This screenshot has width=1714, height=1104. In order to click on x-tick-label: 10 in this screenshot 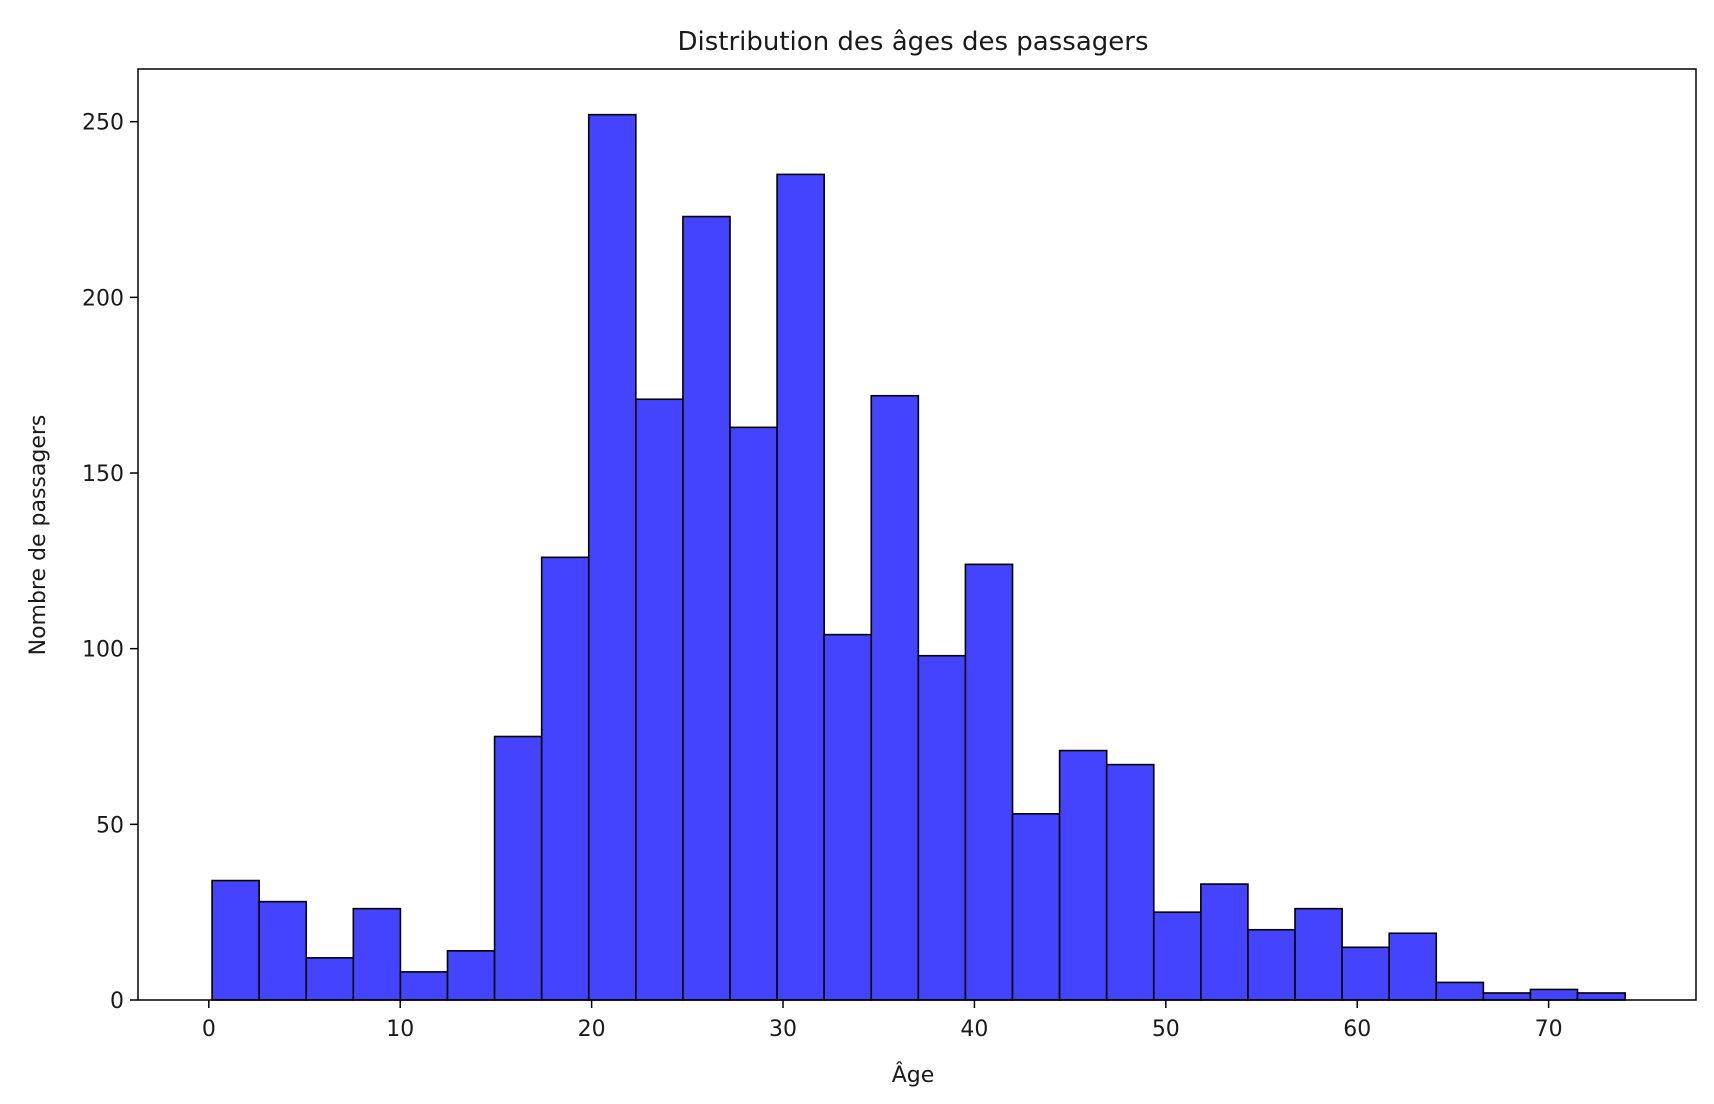, I will do `click(400, 1029)`.